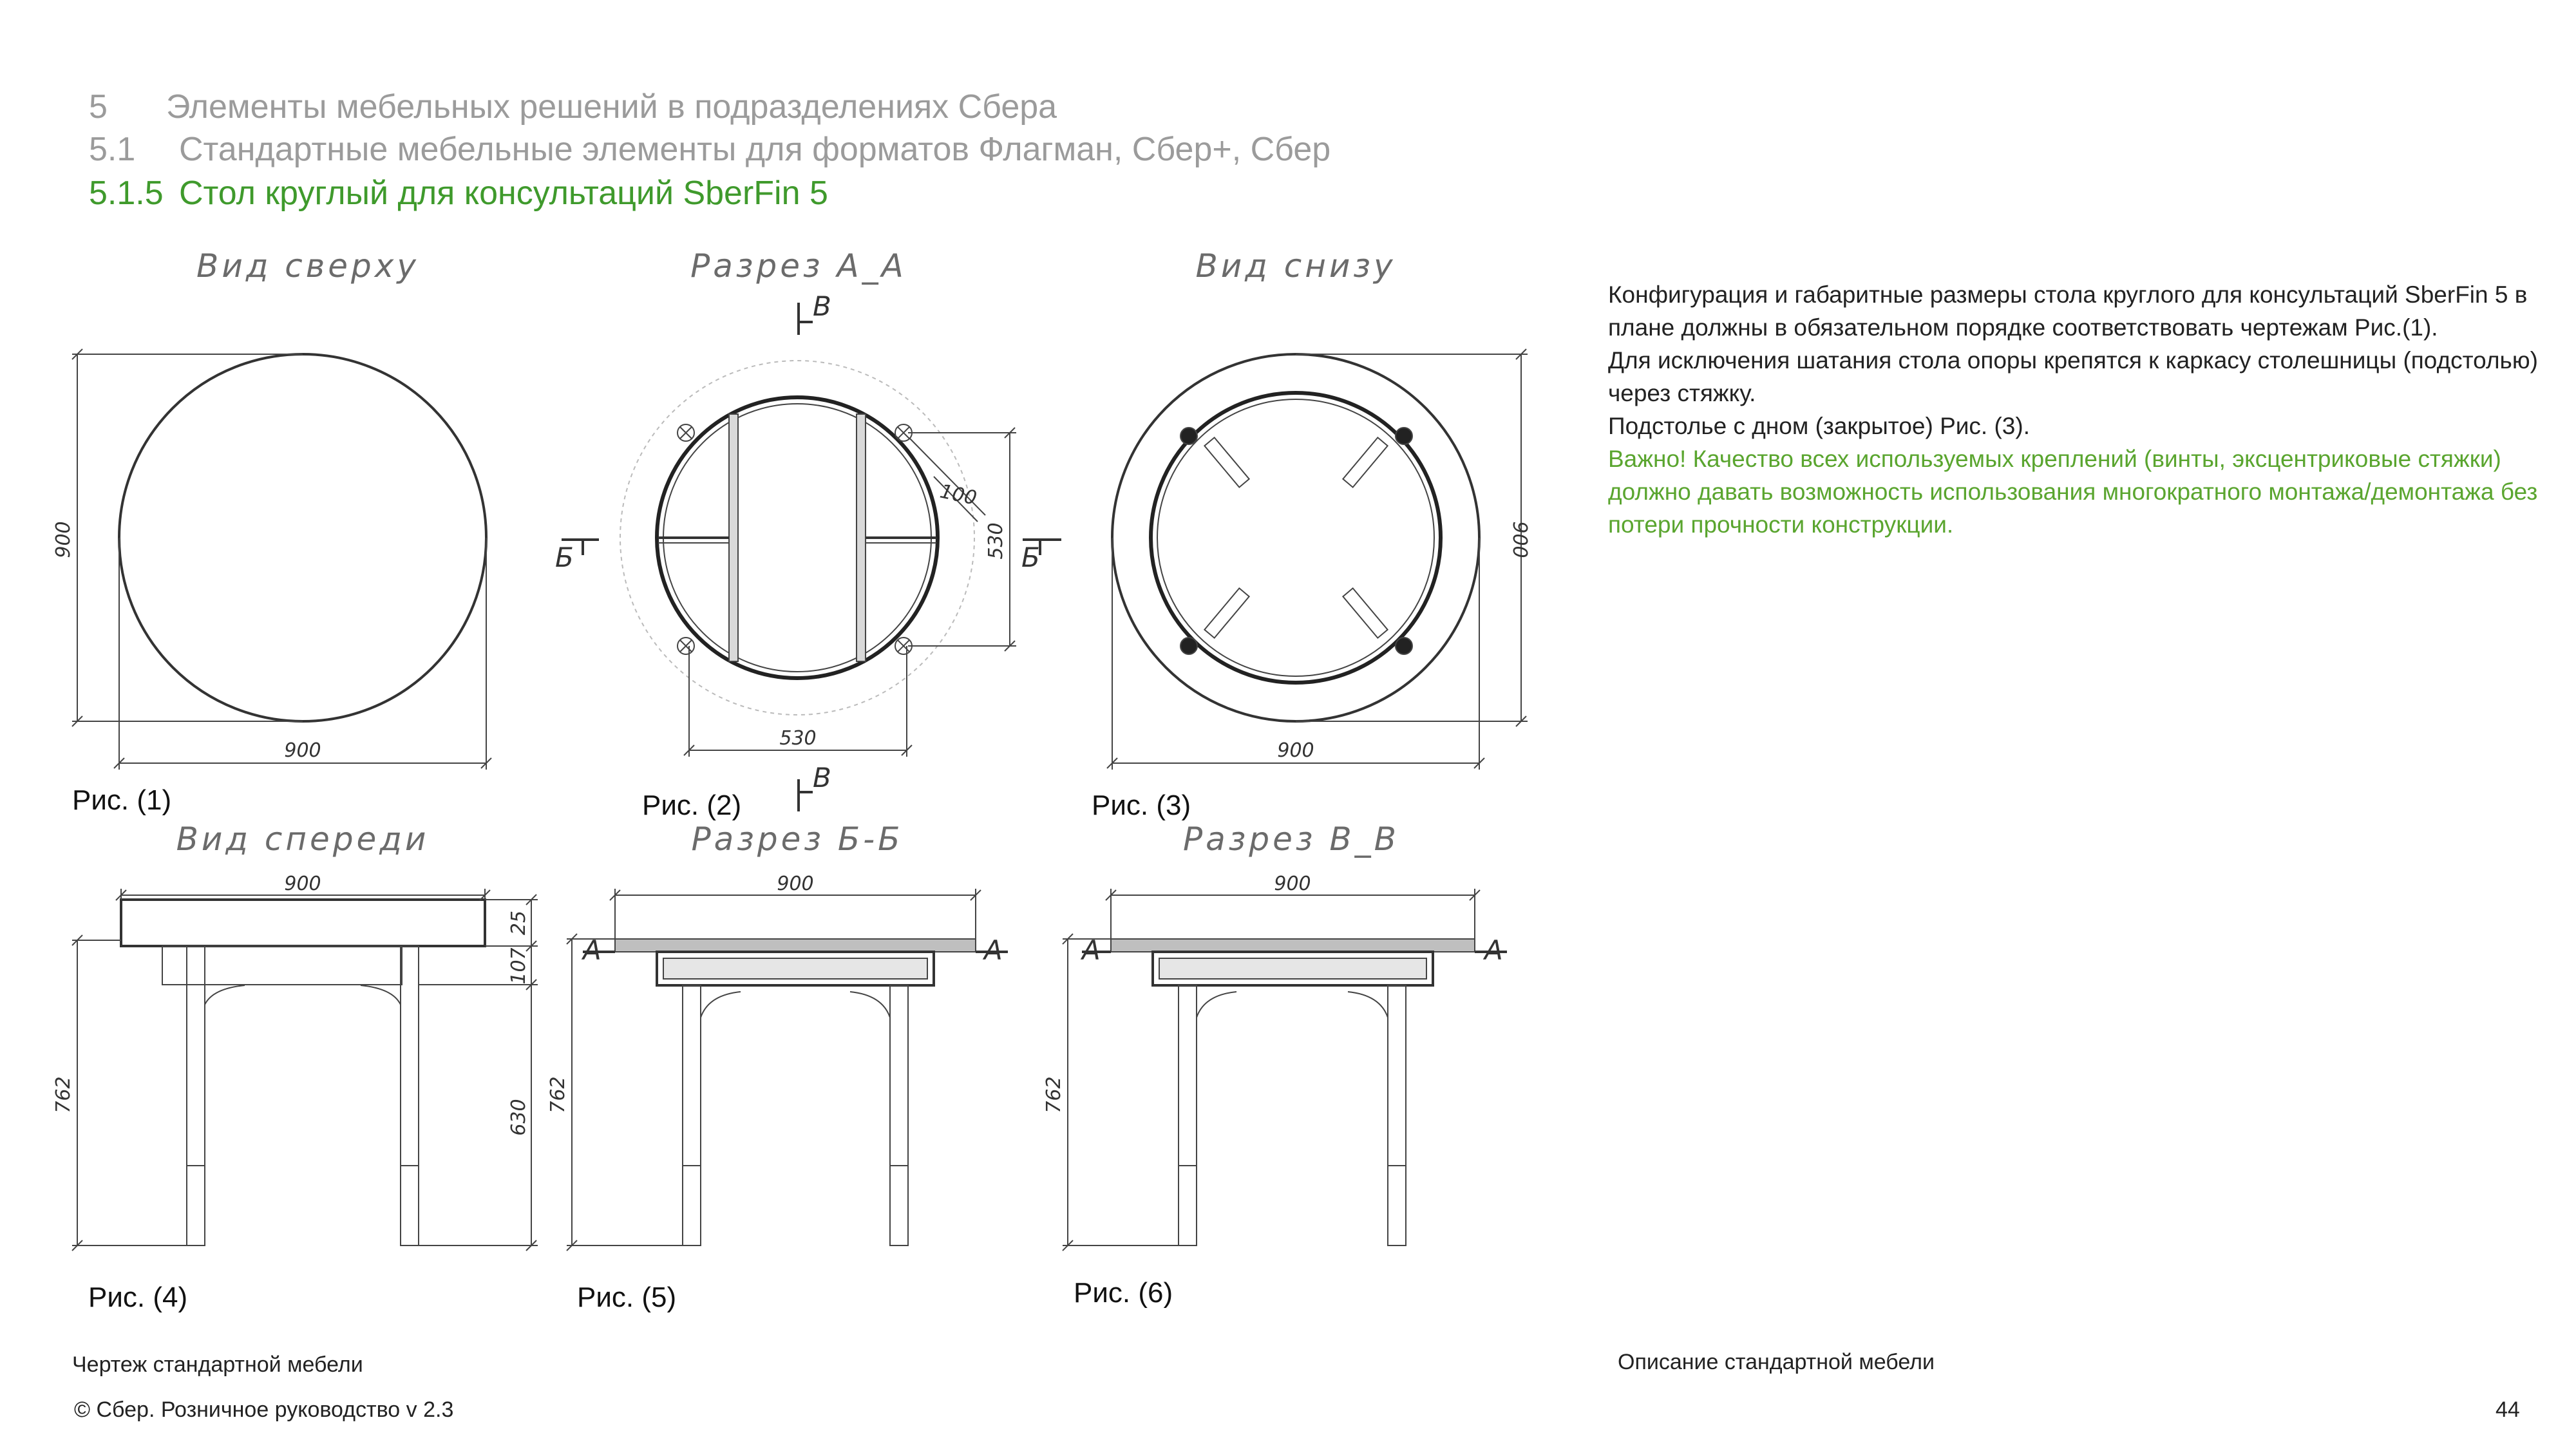 This screenshot has height=1449, width=2576. I want to click on figure-caption-3: Рис. (3), so click(1141, 806).